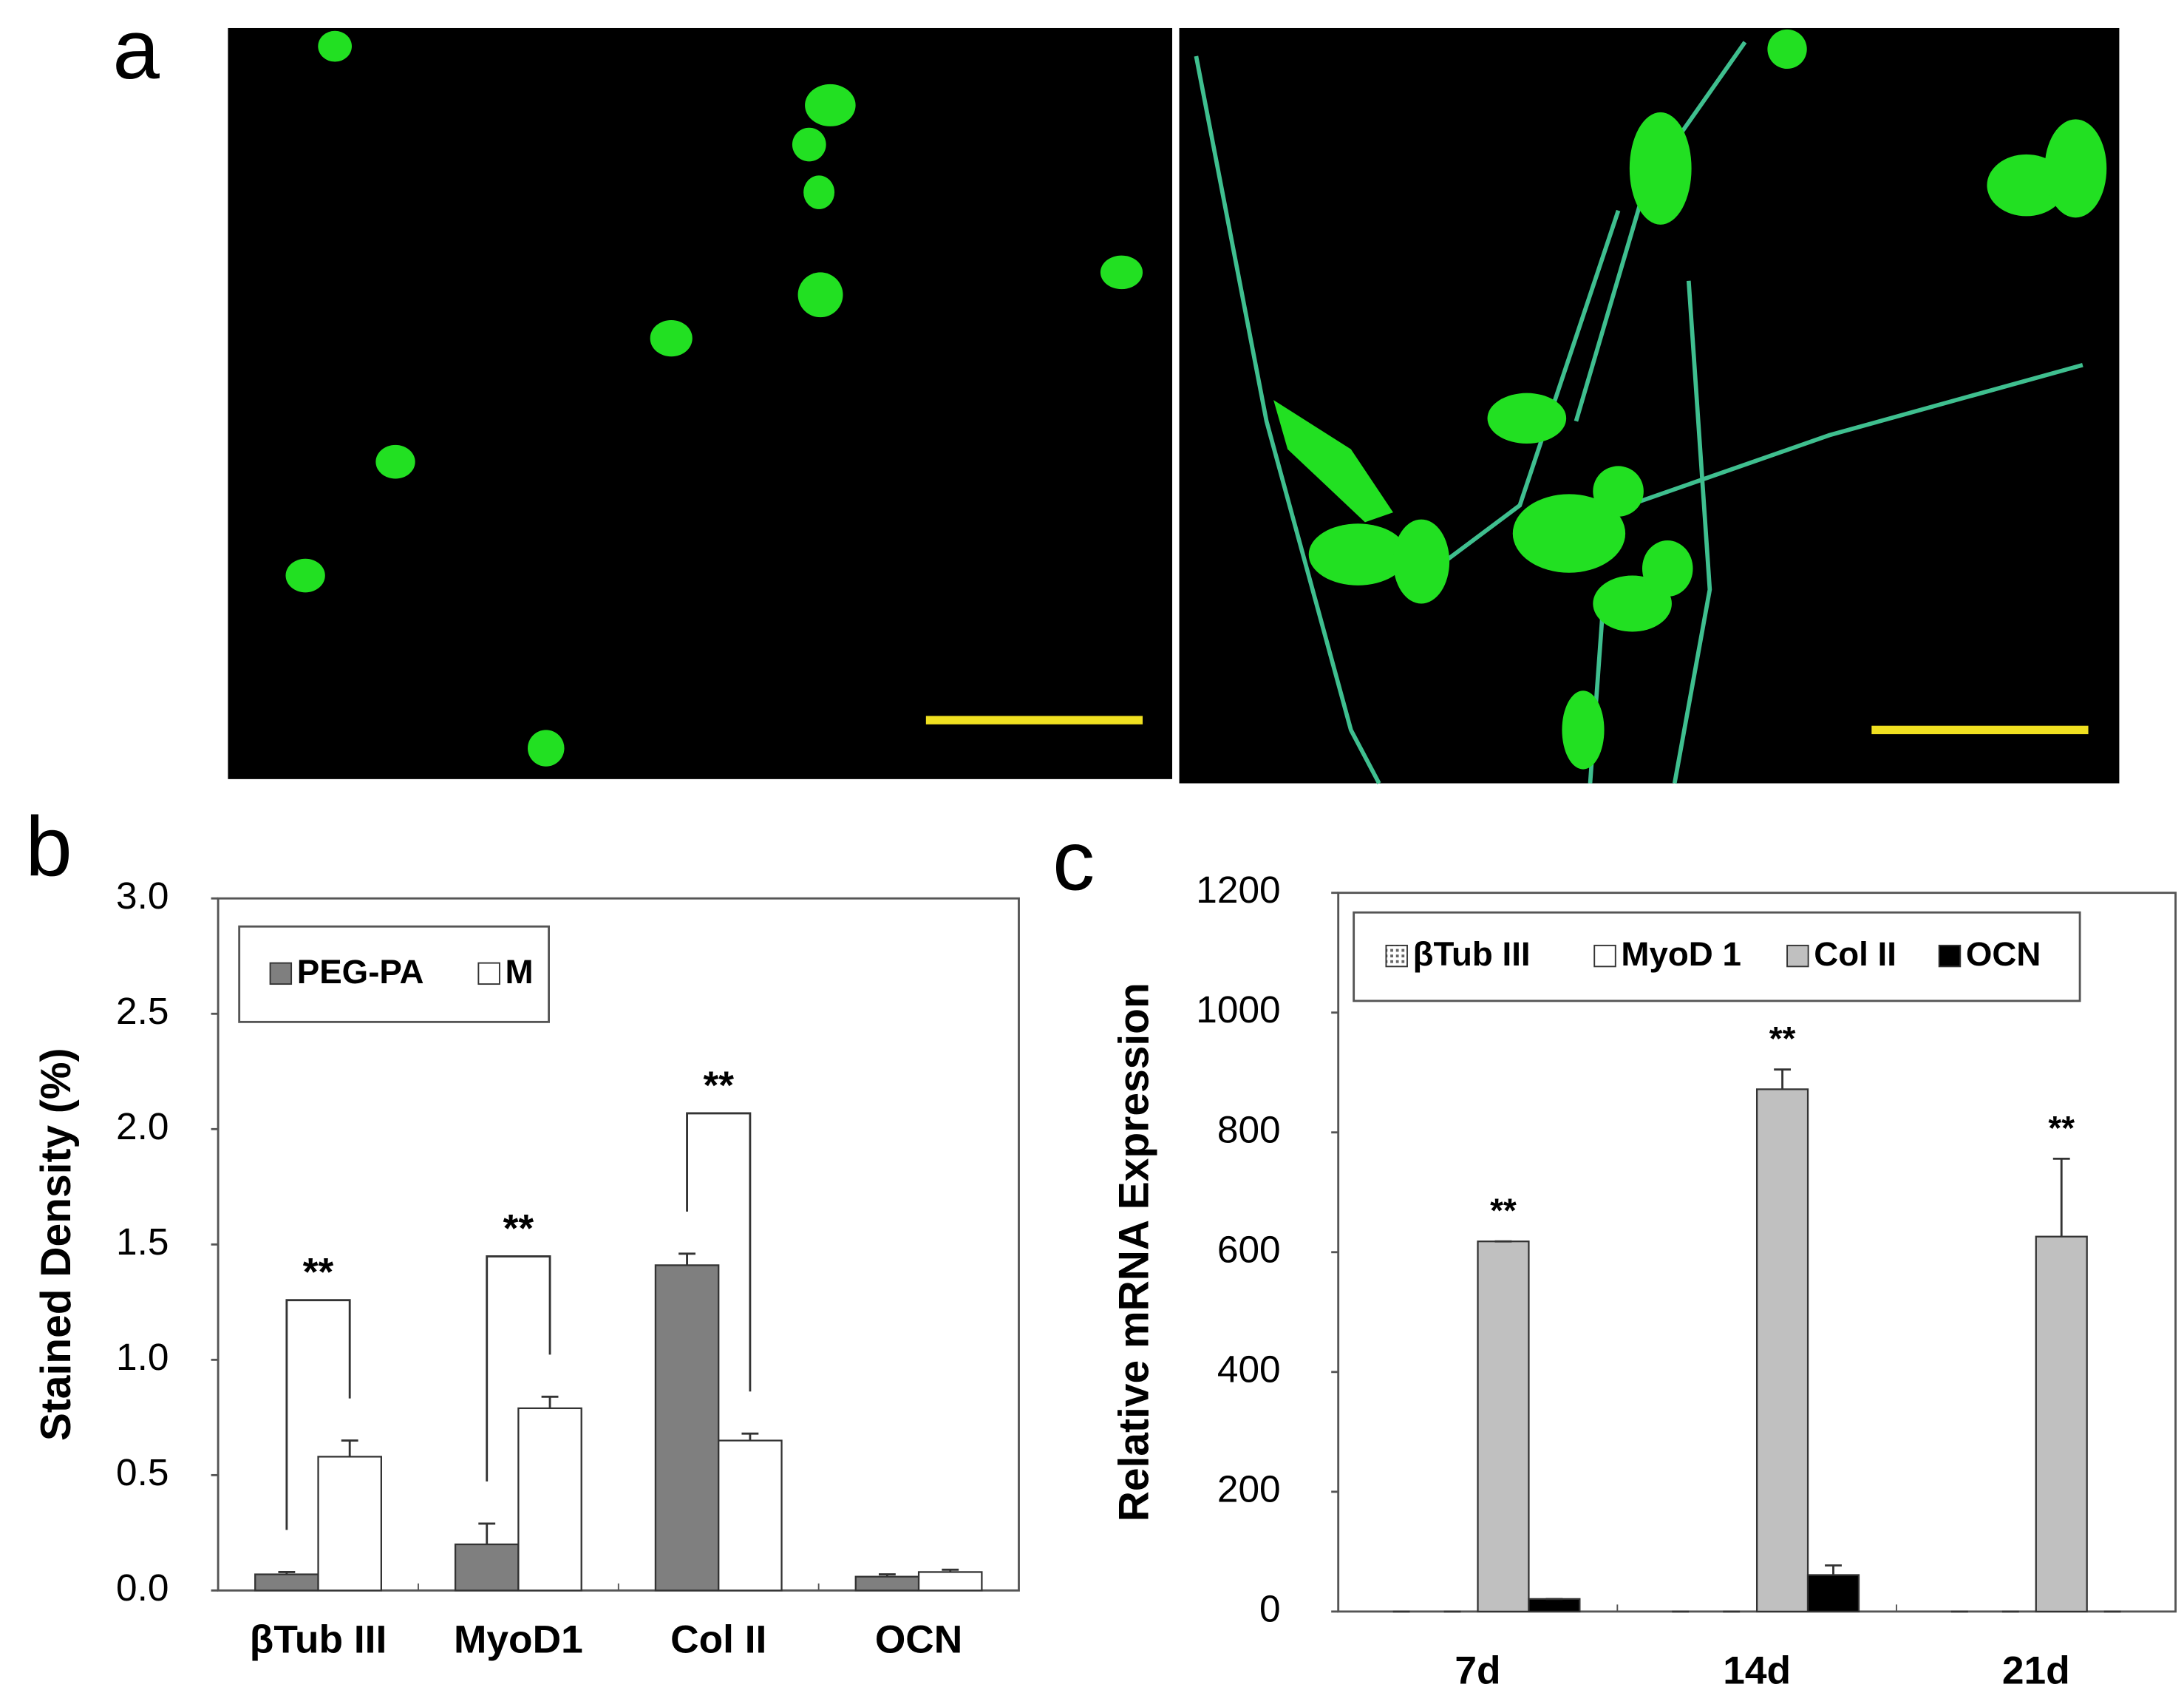  What do you see at coordinates (1238, 890) in the screenshot?
I see `y-tick-label: 1200` at bounding box center [1238, 890].